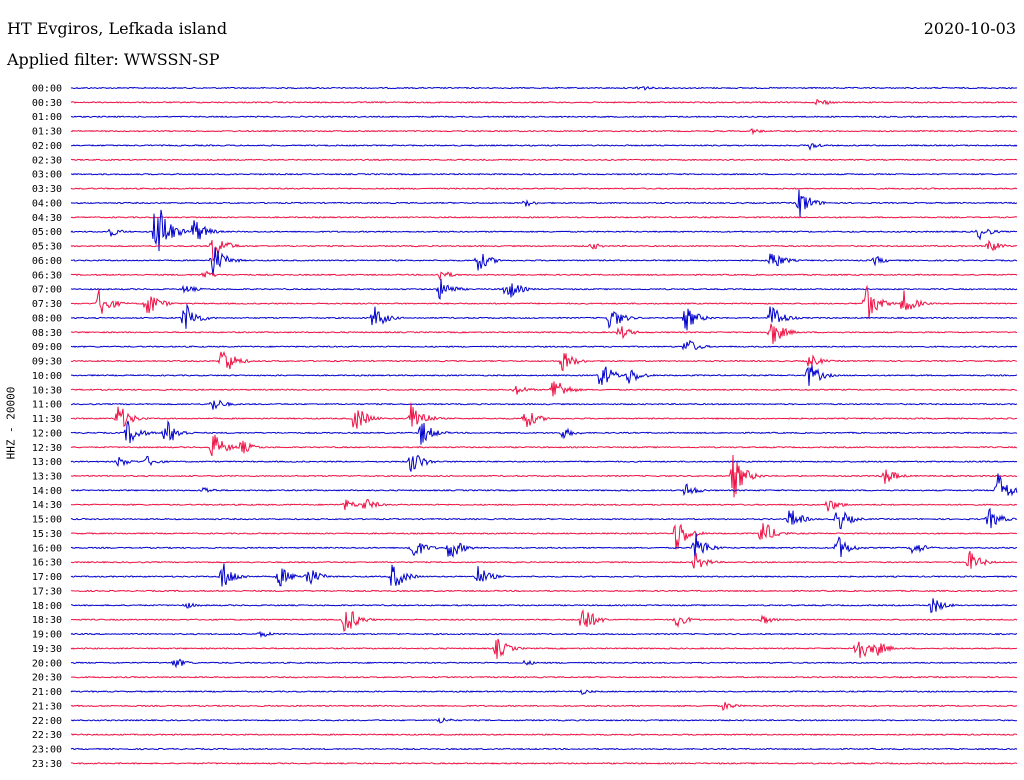 This screenshot has height=780, width=1024. Describe the element at coordinates (47, 505) in the screenshot. I see `time-label: 14:30` at that location.